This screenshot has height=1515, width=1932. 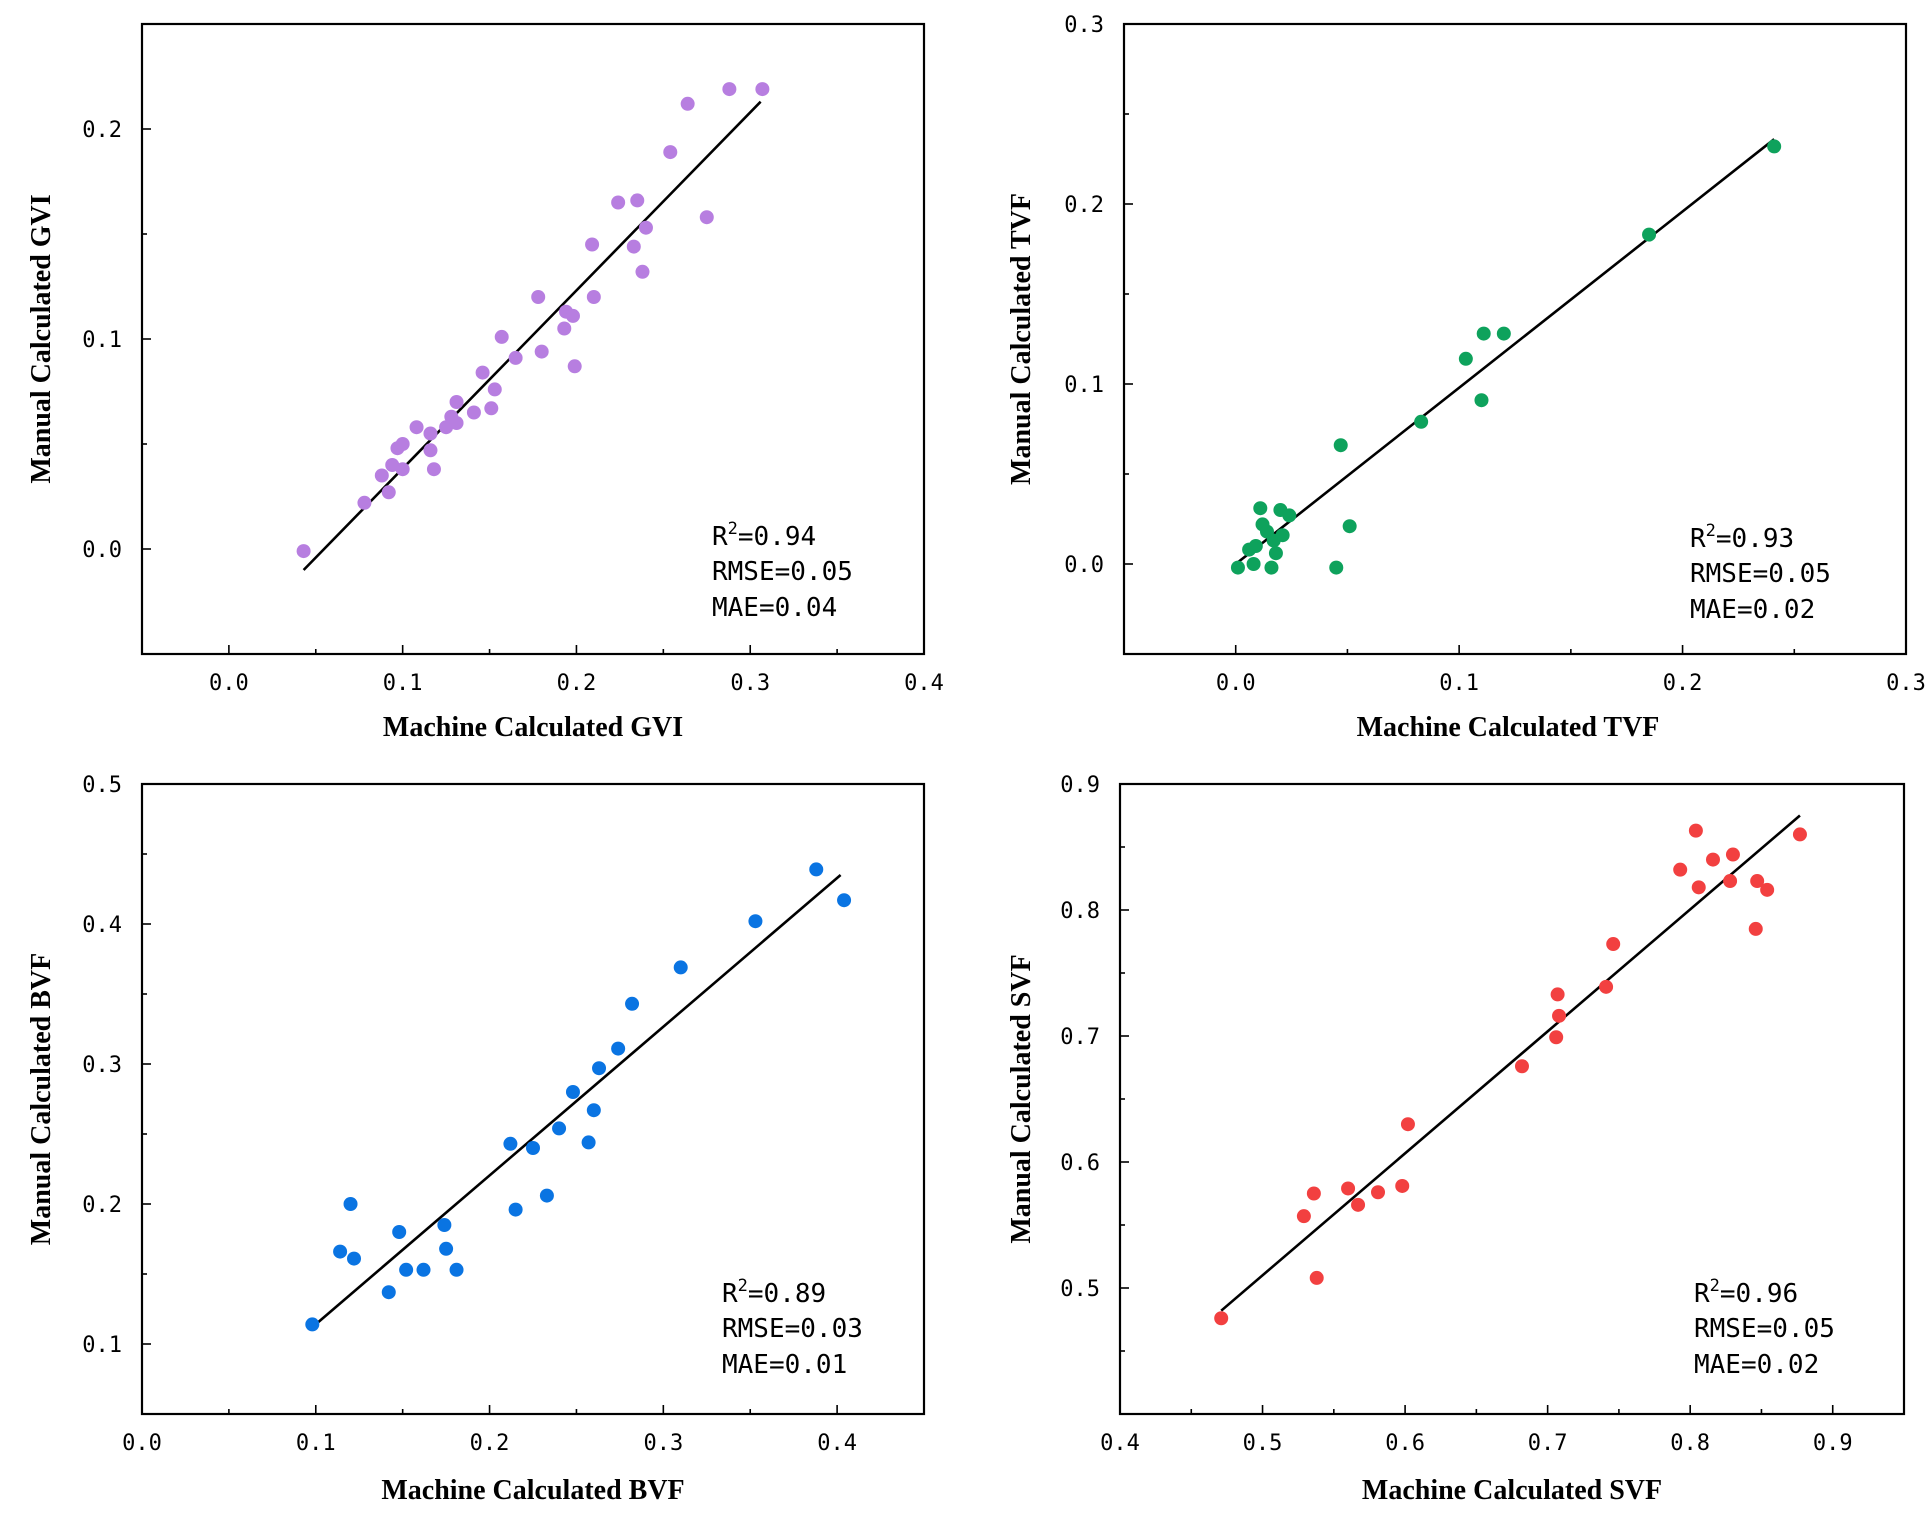 I want to click on gvi-y-axis-label: Manual Calculated GVI, so click(x=41, y=338).